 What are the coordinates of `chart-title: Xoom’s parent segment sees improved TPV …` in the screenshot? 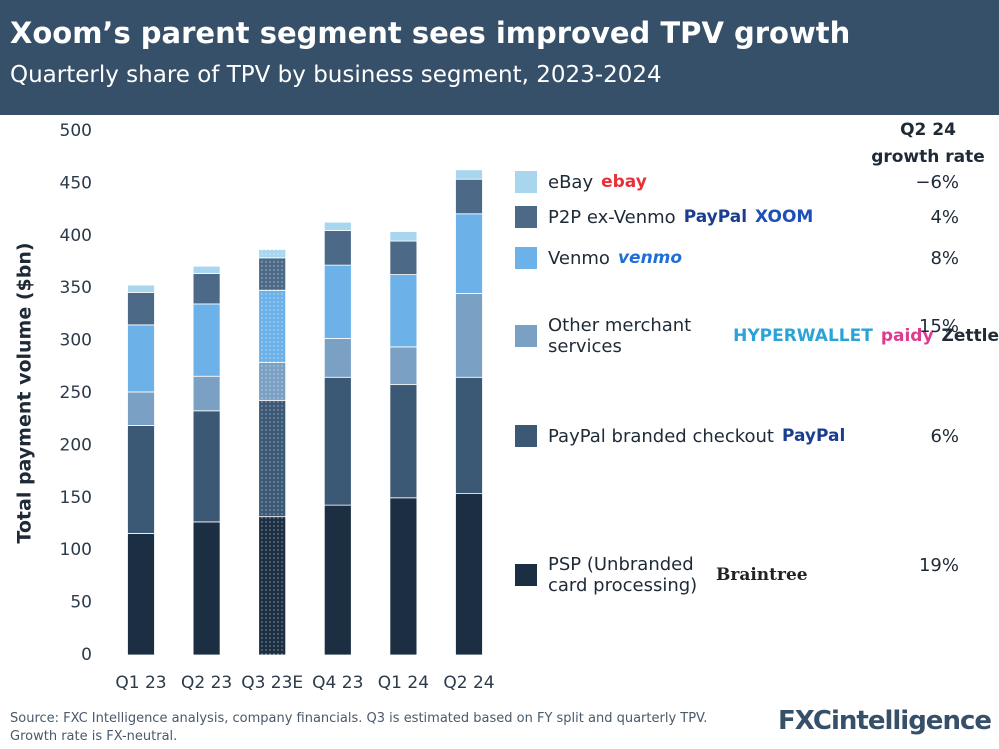 It's located at (430, 33).